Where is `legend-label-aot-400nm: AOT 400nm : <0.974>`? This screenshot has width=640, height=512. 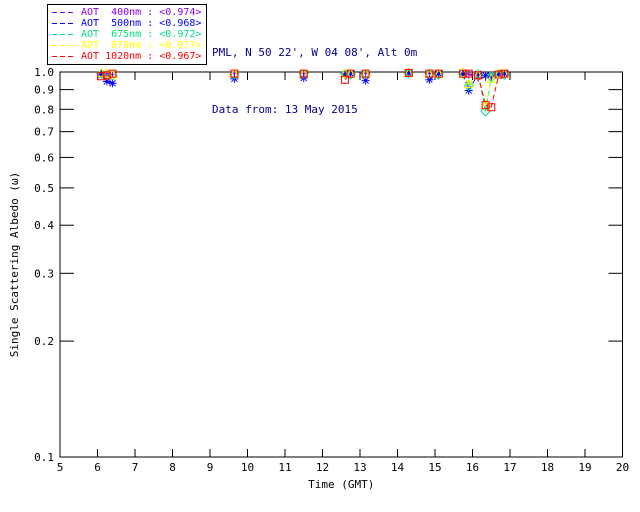
legend-label-aot-400nm: AOT 400nm : <0.974> is located at coordinates (141, 12).